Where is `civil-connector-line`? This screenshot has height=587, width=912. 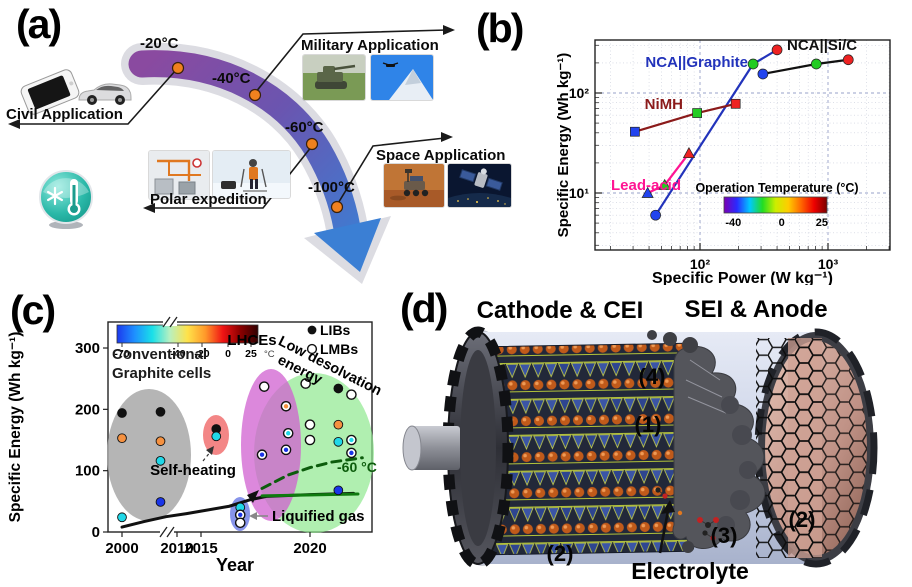 civil-connector-line is located at coordinates (95, 97).